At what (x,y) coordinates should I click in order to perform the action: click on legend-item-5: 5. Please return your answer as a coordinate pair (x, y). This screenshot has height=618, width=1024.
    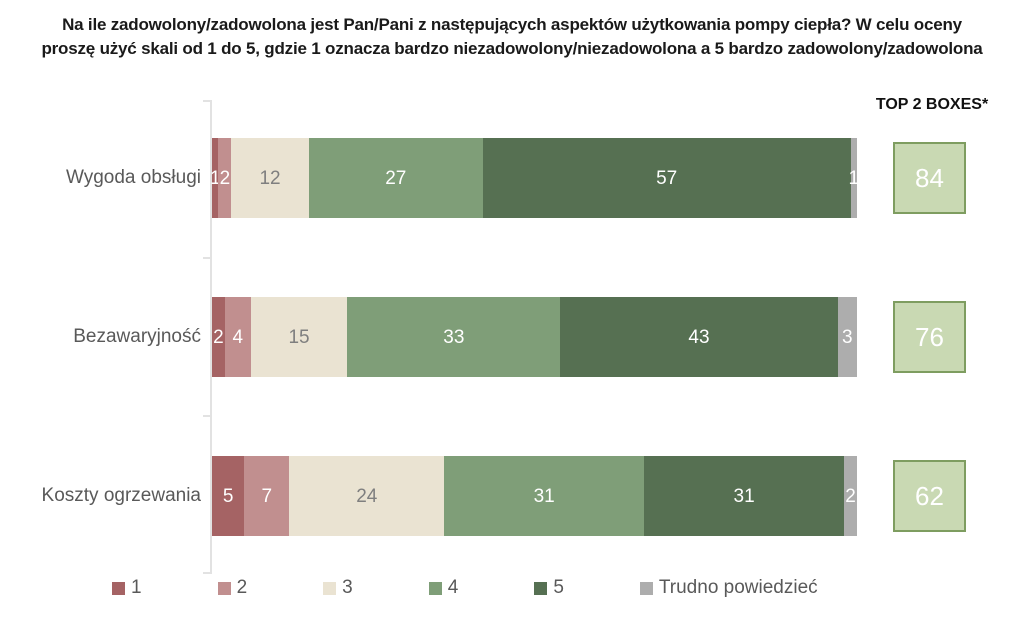
    Looking at the image, I should click on (549, 588).